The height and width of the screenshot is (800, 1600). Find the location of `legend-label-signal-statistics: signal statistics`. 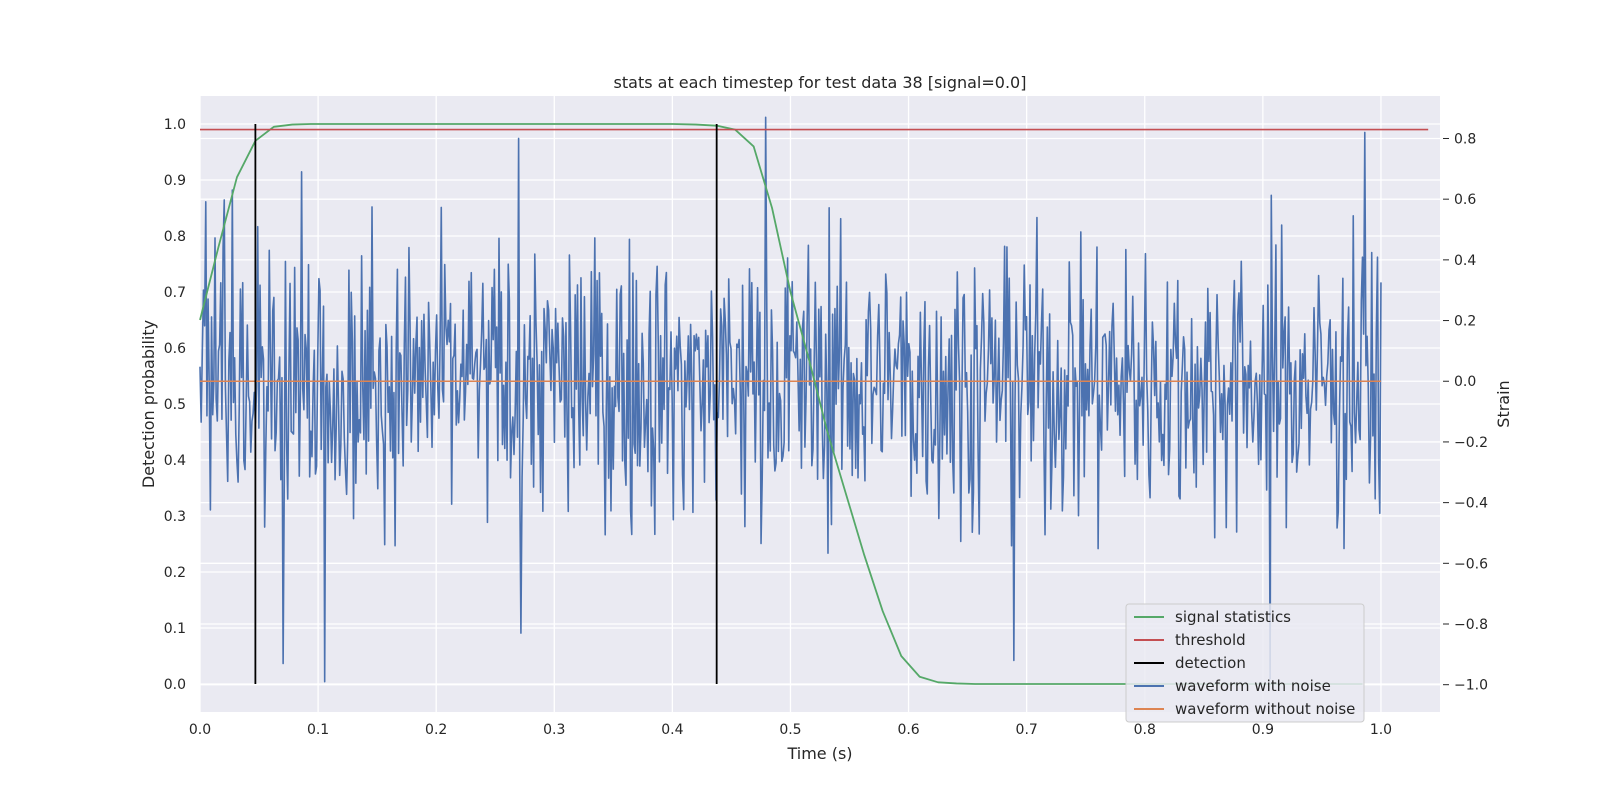

legend-label-signal-statistics: signal statistics is located at coordinates (1233, 617).